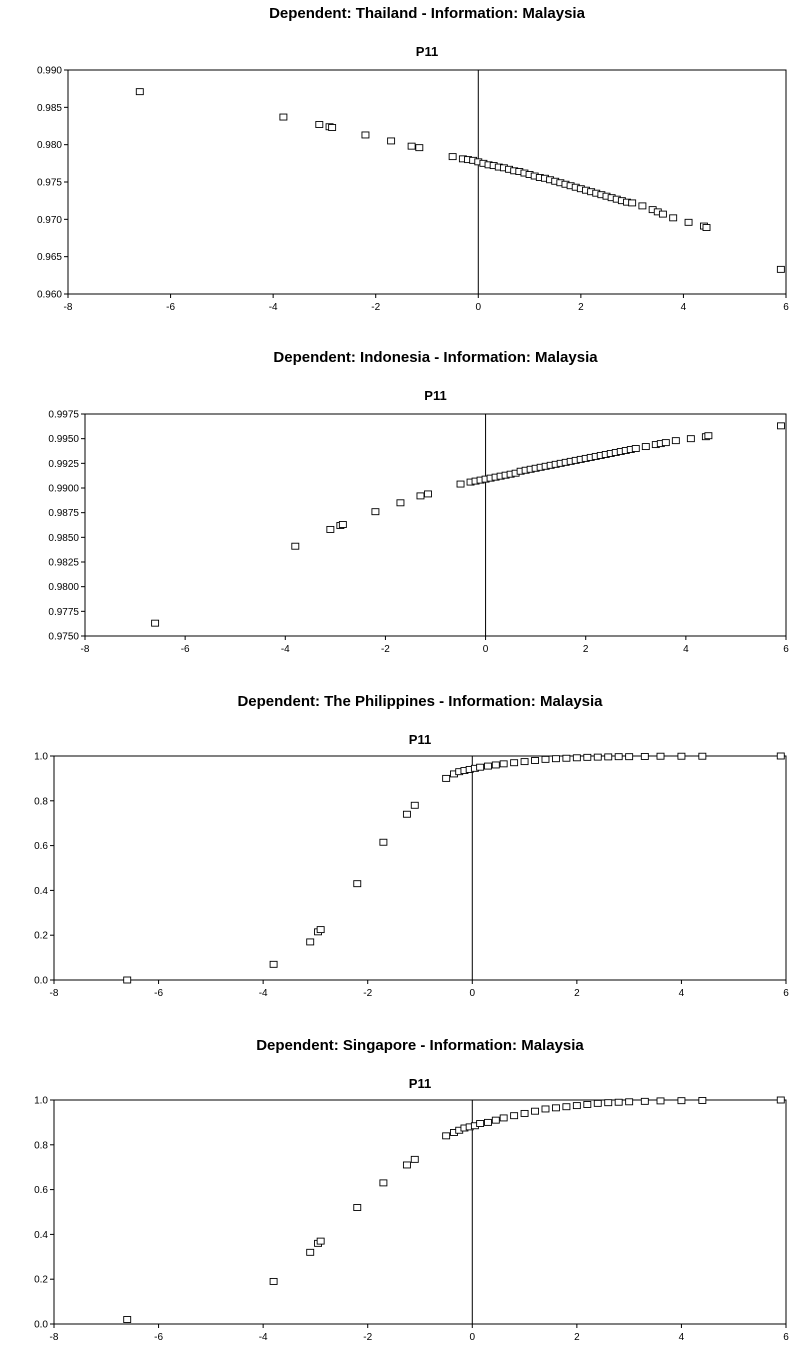 This screenshot has height=1353, width=794. Describe the element at coordinates (63, 587) in the screenshot. I see `y-tick-label: 0.9800` at that location.